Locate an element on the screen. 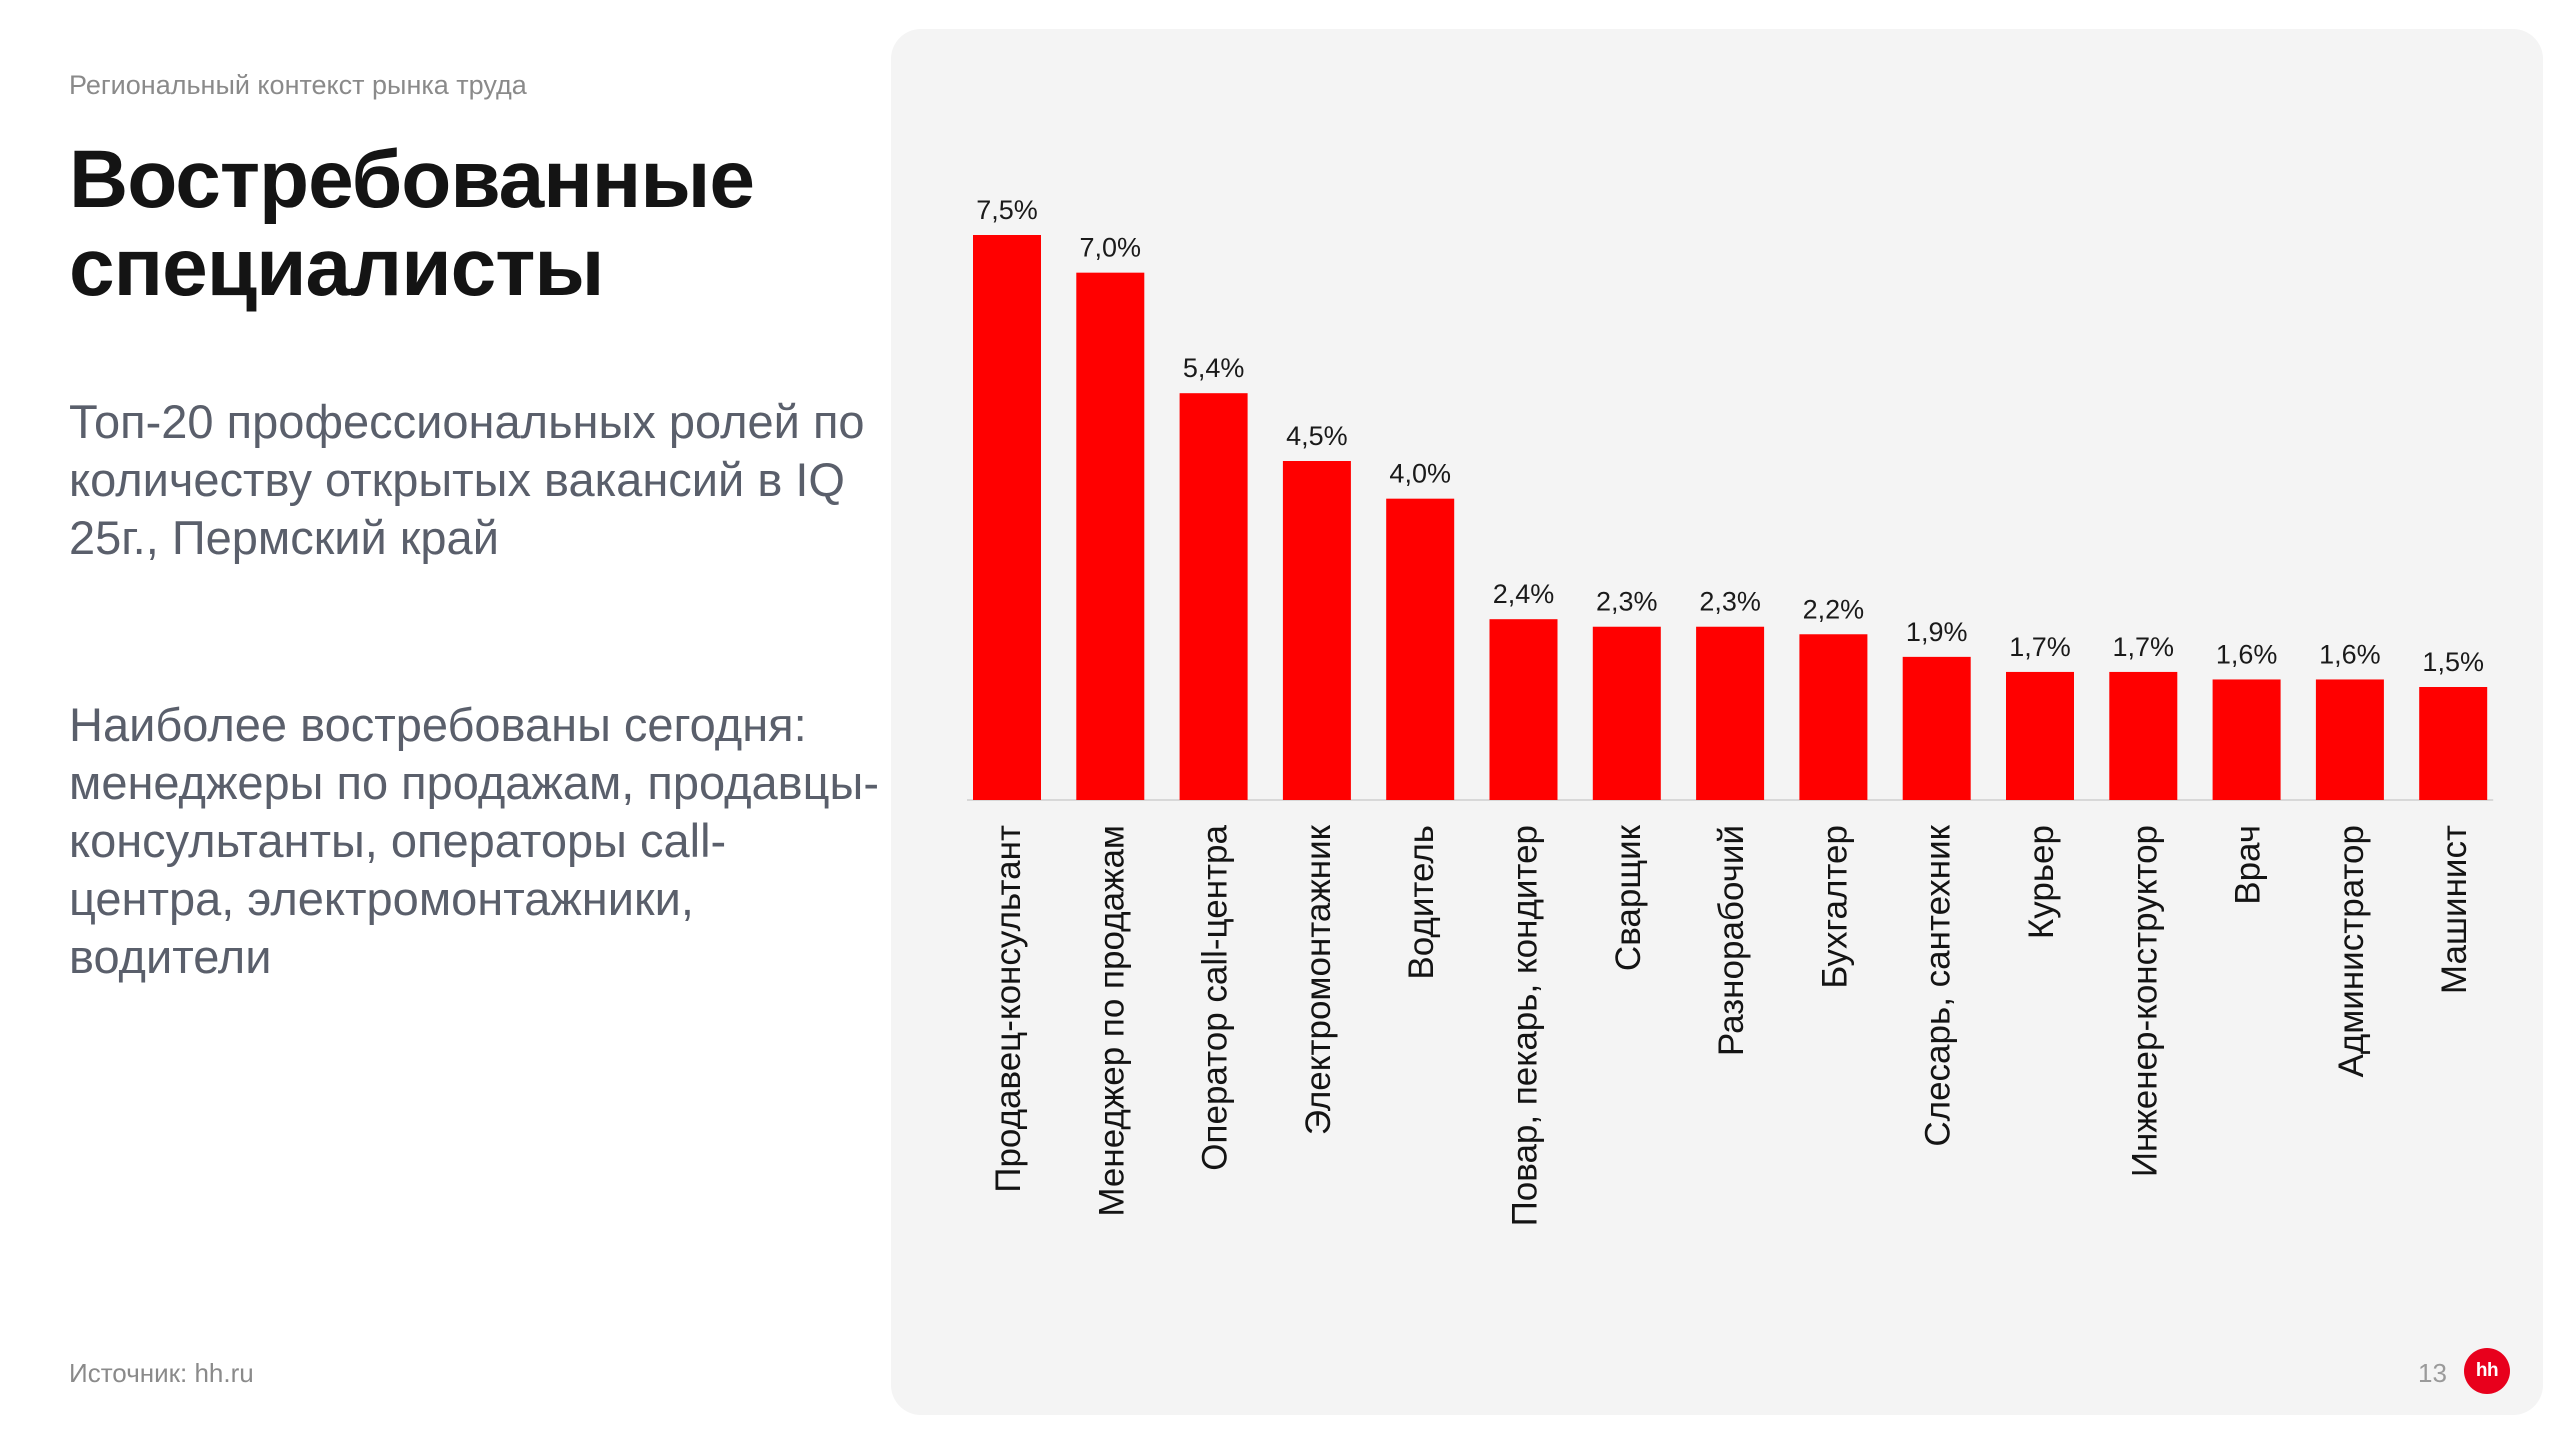 The width and height of the screenshot is (2560, 1440). page-number: 13 is located at coordinates (2432, 1373).